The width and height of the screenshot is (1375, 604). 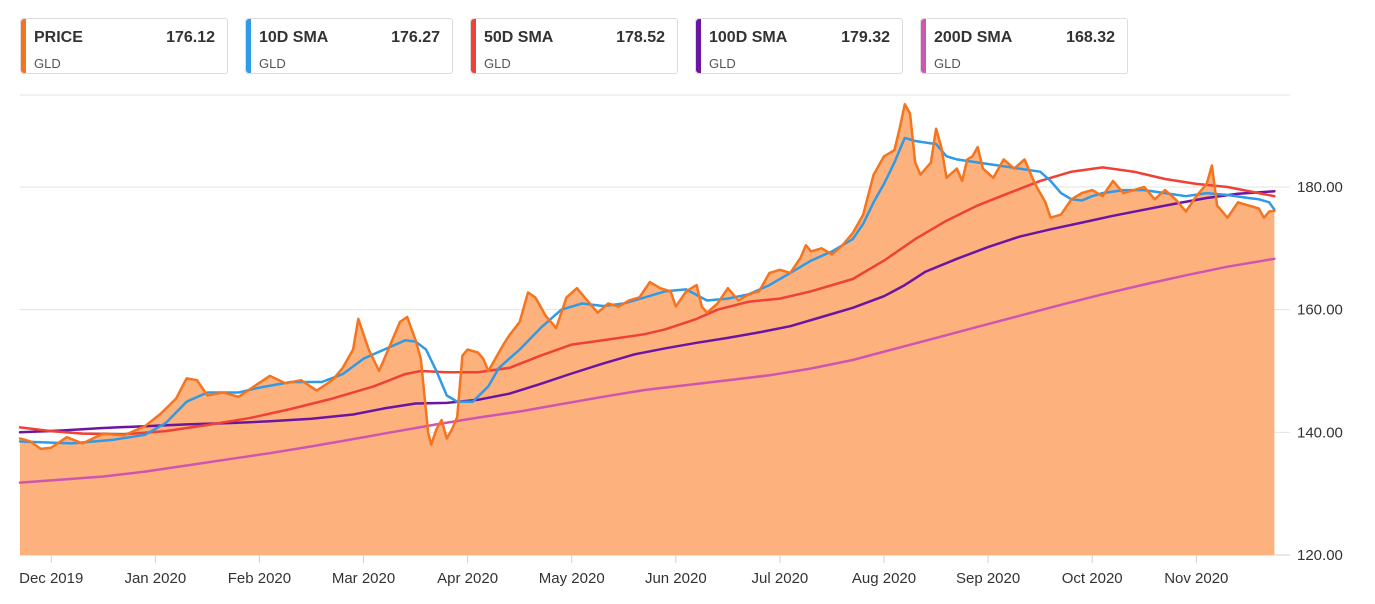 I want to click on legend-series-value: 176.27, so click(x=415, y=37).